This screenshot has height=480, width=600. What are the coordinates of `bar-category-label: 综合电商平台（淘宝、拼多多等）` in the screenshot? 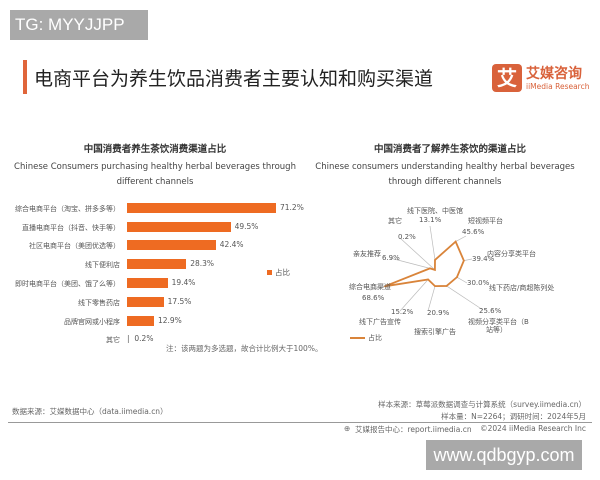 It's located at (67, 209).